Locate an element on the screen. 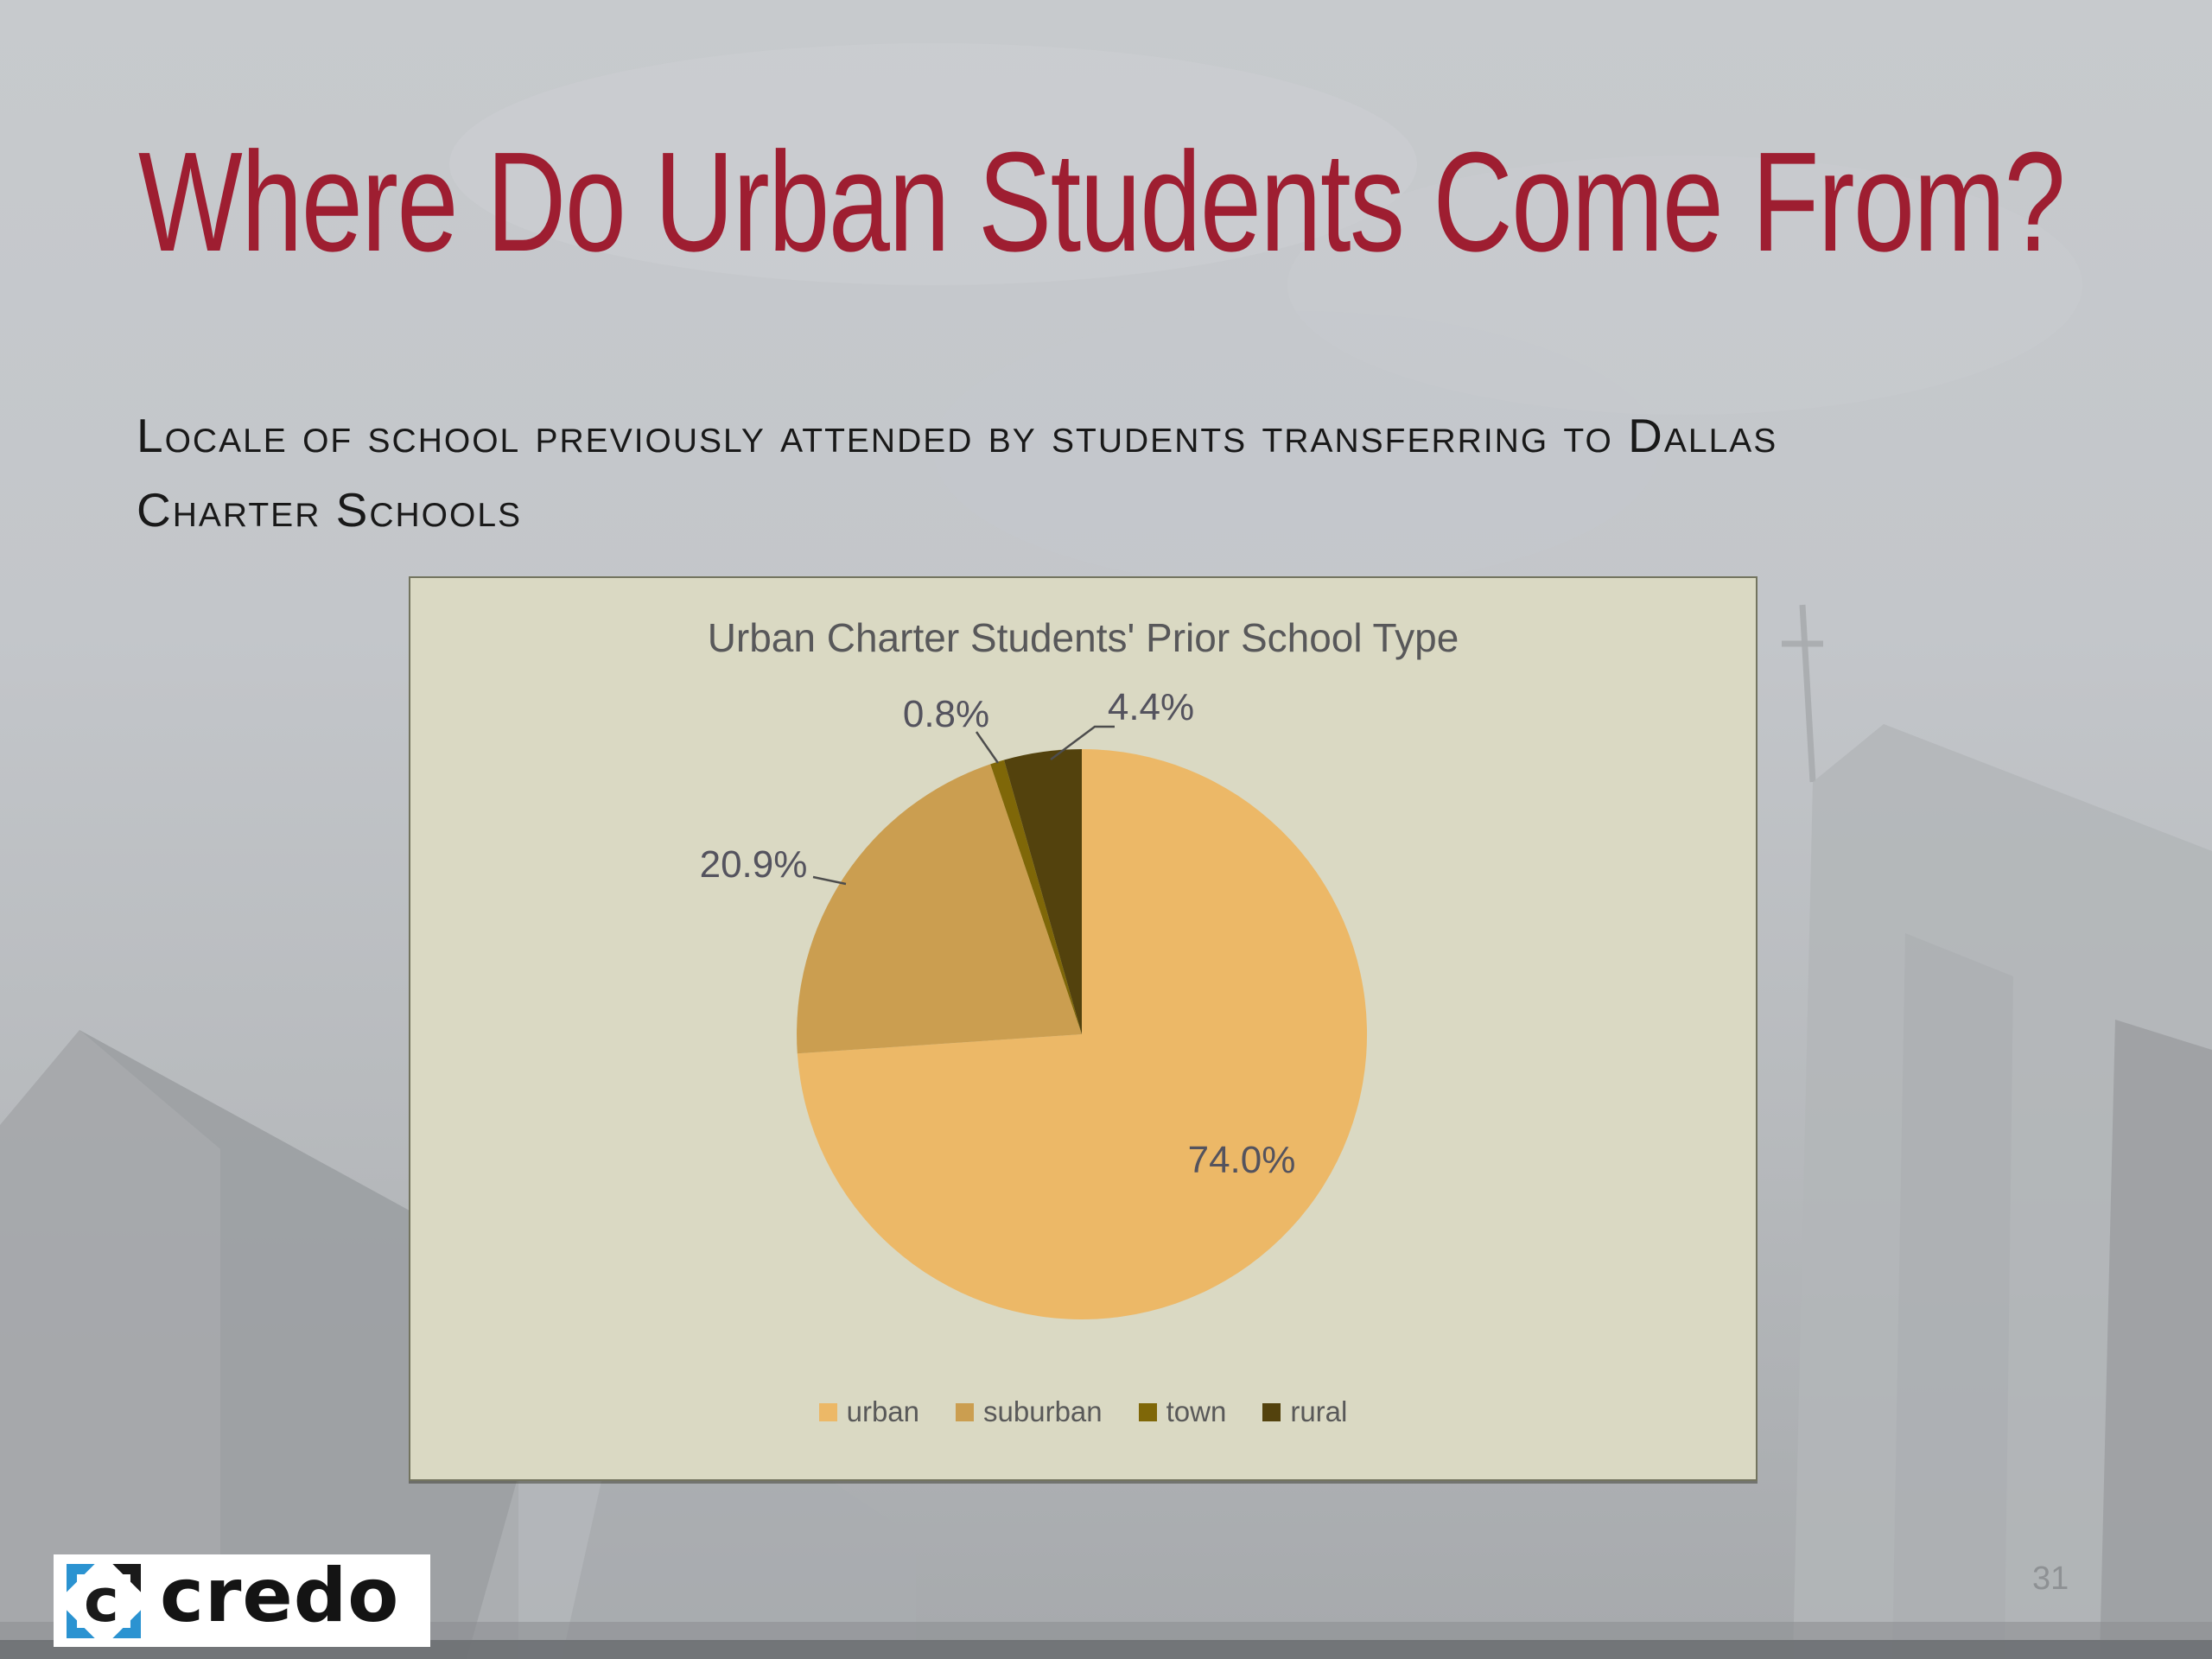  leader-line-suburban is located at coordinates (829, 880).